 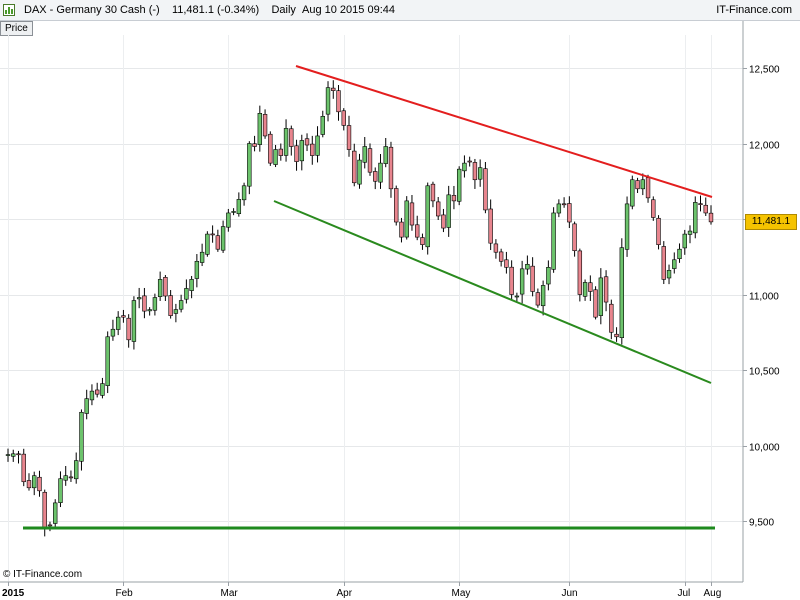 What do you see at coordinates (764, 146) in the screenshot?
I see `y-tick-label: 12,000` at bounding box center [764, 146].